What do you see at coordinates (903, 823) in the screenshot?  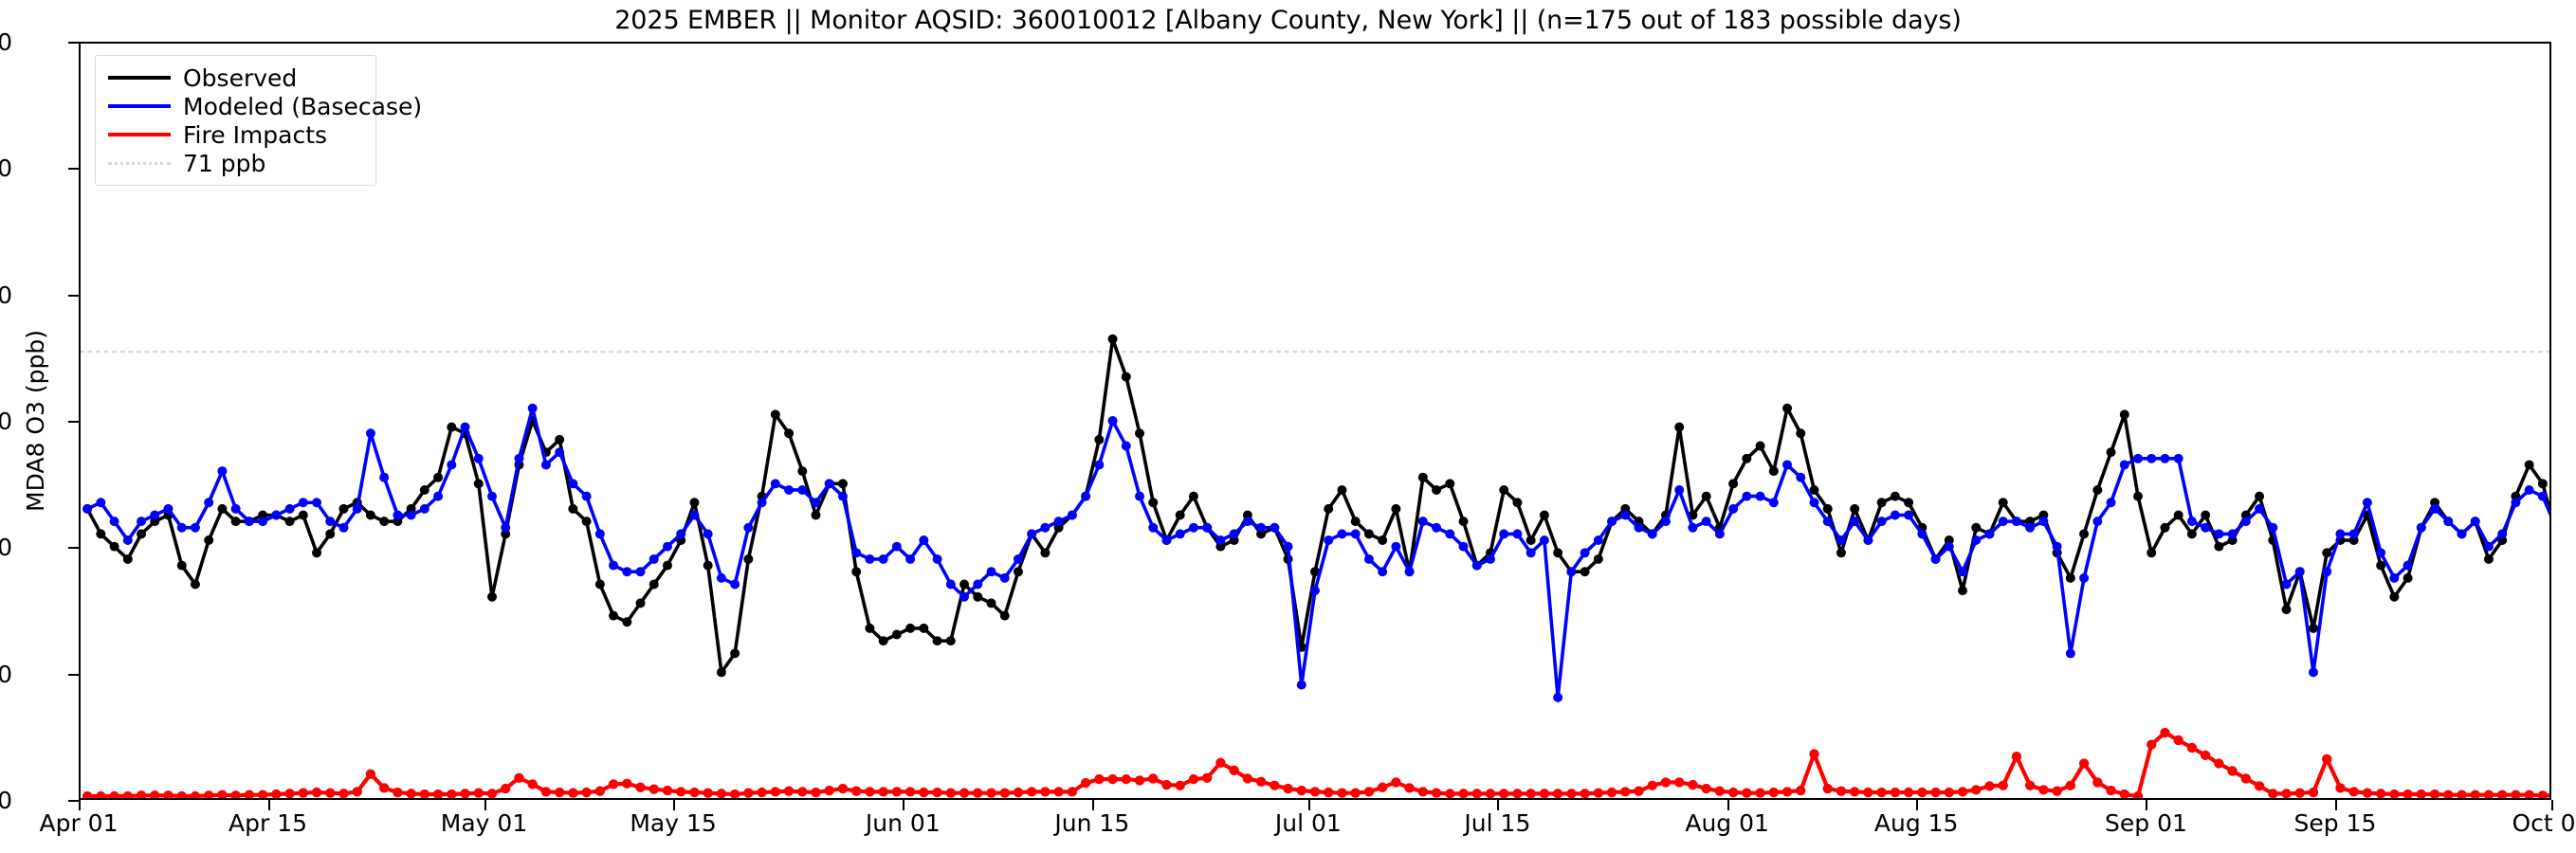 I see `x-axis-tick-label: Jun 01` at bounding box center [903, 823].